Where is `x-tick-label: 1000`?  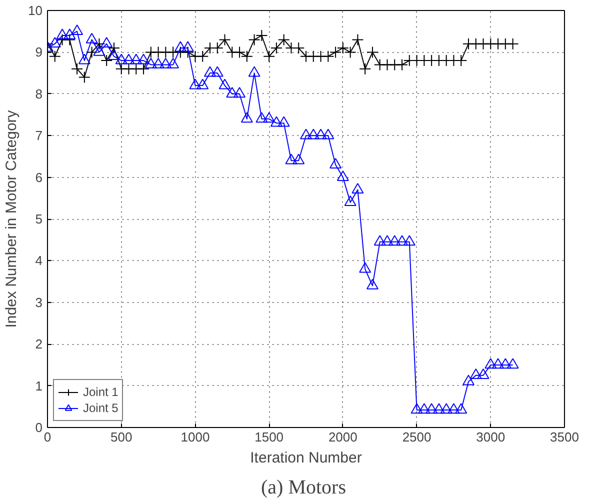
x-tick-label: 1000 is located at coordinates (195, 437).